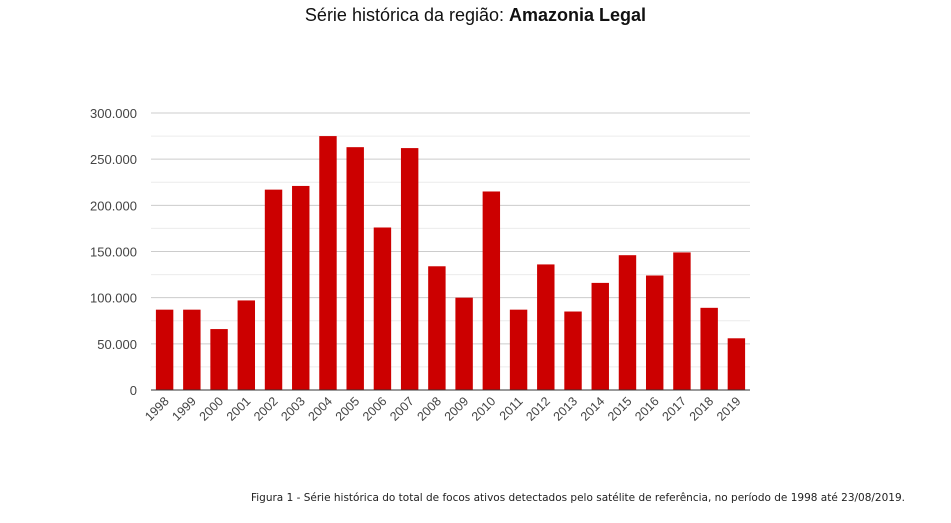 The height and width of the screenshot is (523, 951). What do you see at coordinates (164, 349) in the screenshot?
I see `bar-1998` at bounding box center [164, 349].